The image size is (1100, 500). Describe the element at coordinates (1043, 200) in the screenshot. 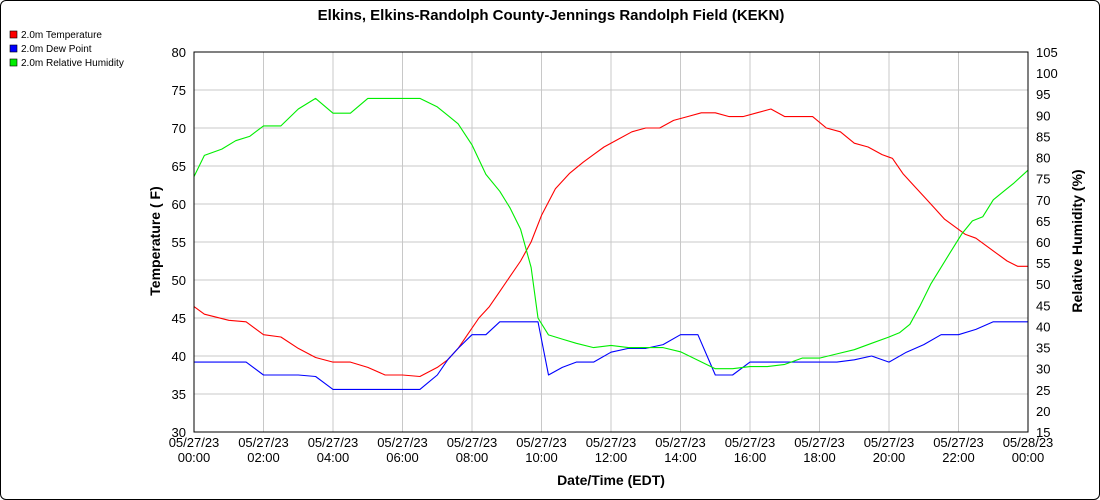

I see `y-right-tick-label: 70` at that location.